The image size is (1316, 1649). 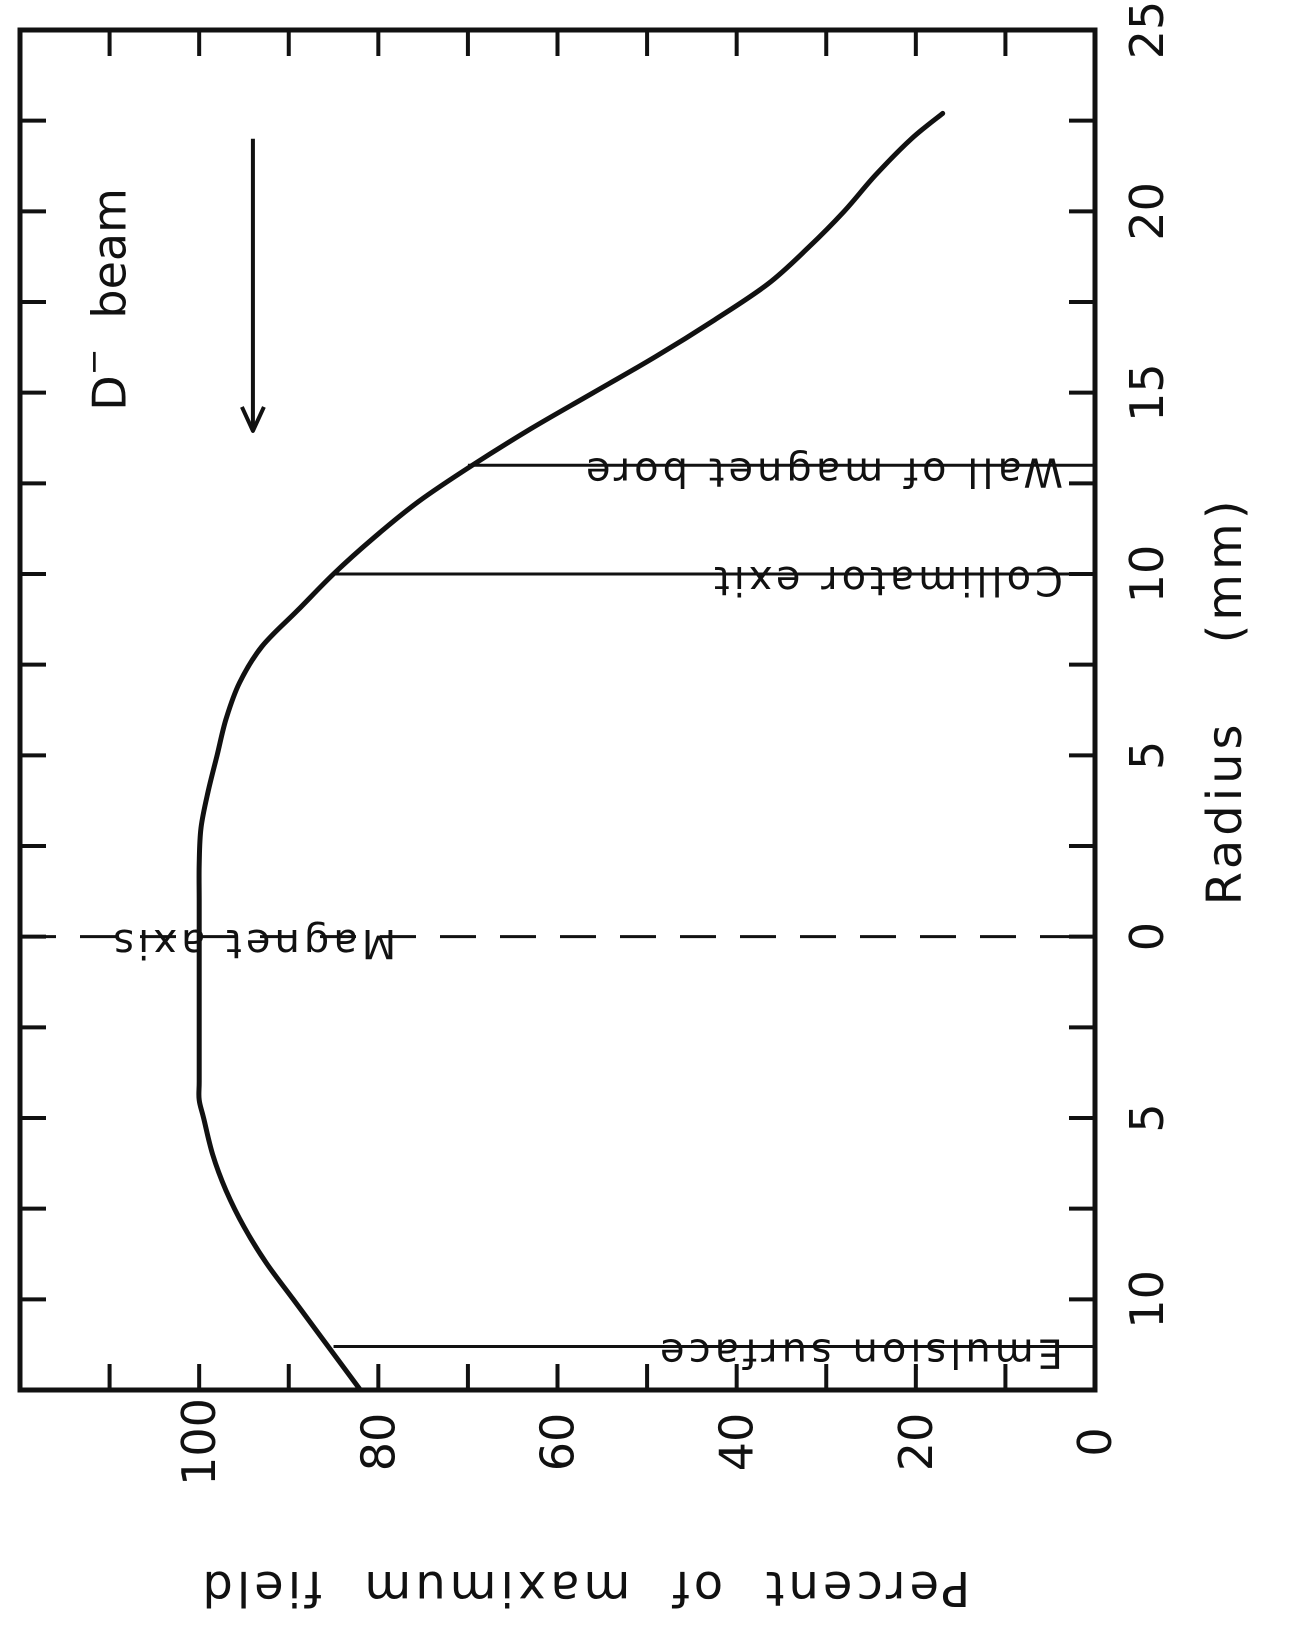 What do you see at coordinates (859, 1353) in the screenshot?
I see `reference-line-label: Emulsion surface` at bounding box center [859, 1353].